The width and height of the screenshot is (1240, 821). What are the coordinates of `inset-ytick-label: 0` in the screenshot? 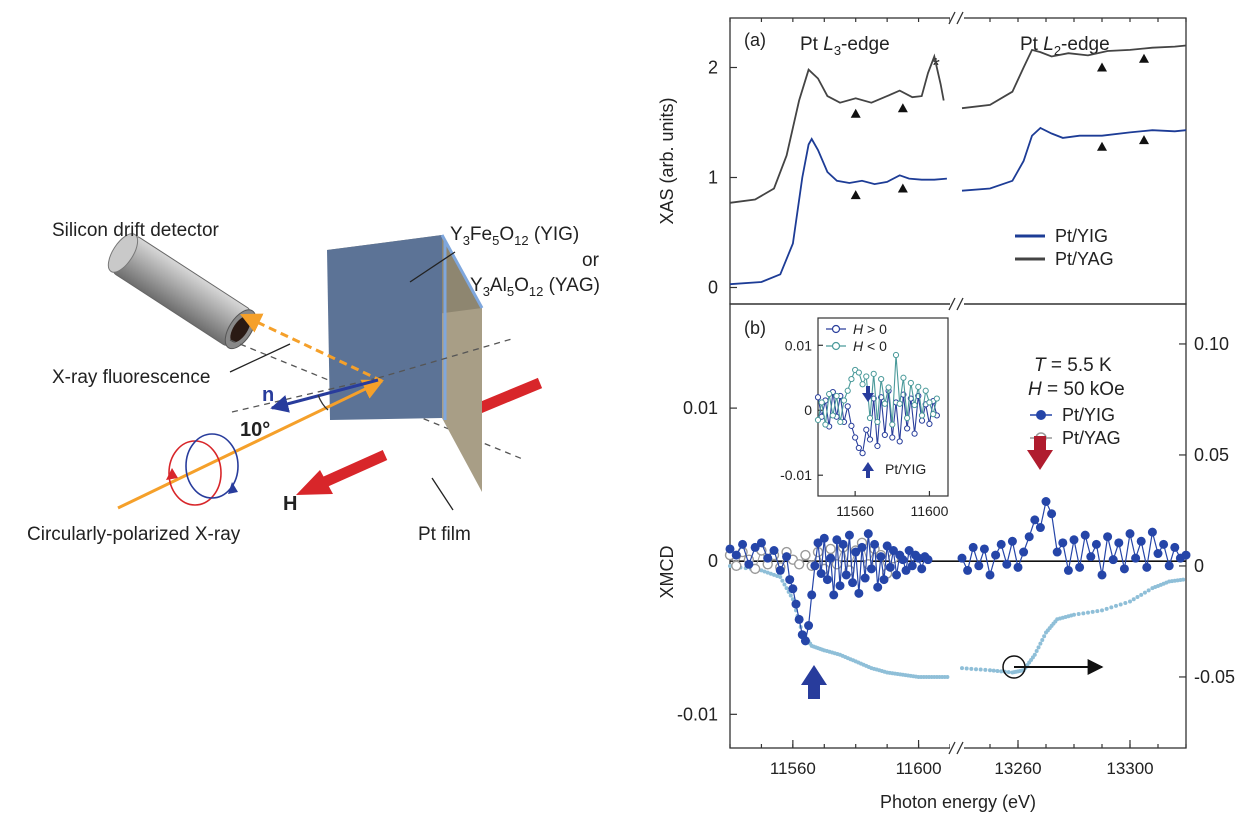 It's located at (808, 410).